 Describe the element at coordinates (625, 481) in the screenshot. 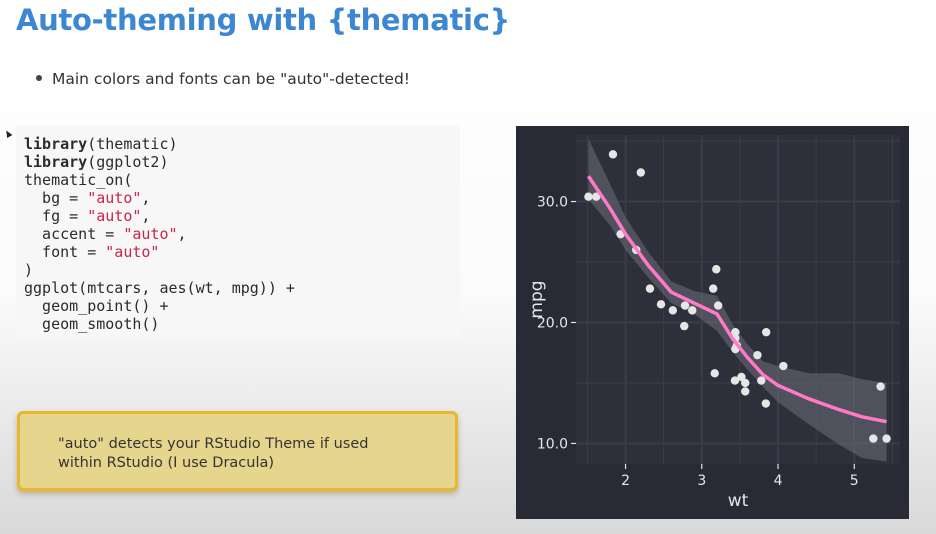

I see `x-tick-label: 2` at that location.